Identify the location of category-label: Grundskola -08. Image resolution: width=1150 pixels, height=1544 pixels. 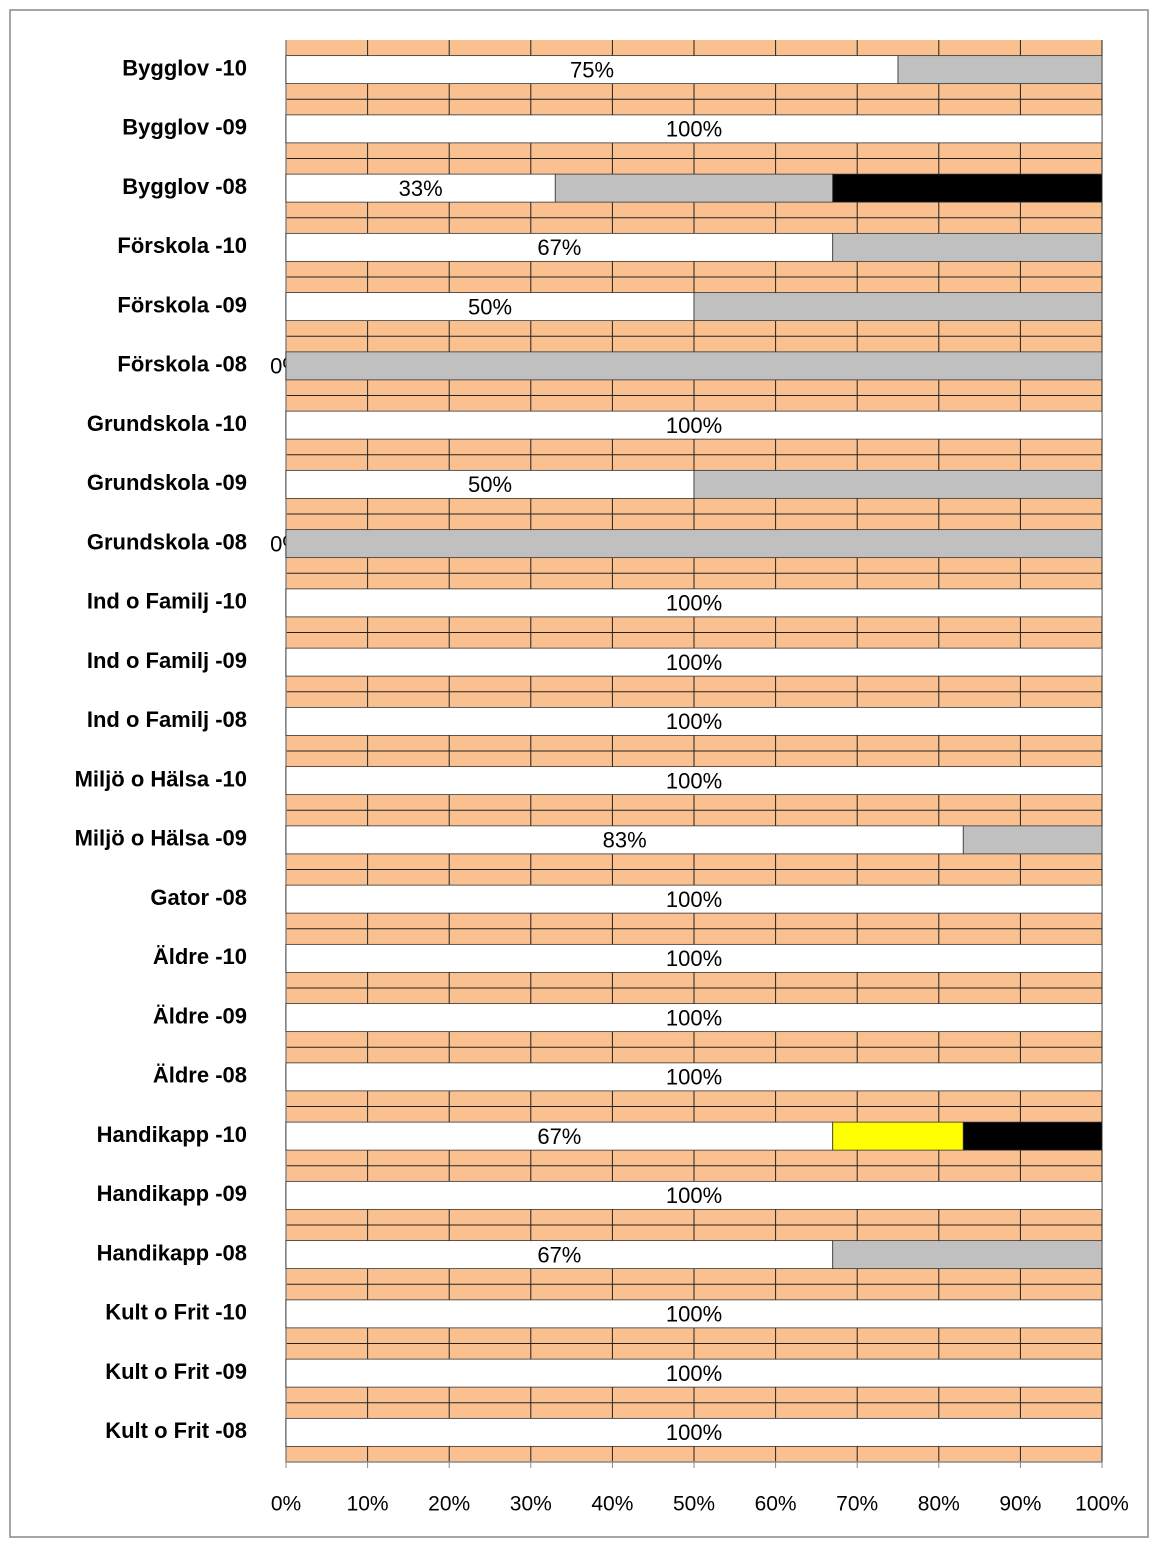
(167, 541).